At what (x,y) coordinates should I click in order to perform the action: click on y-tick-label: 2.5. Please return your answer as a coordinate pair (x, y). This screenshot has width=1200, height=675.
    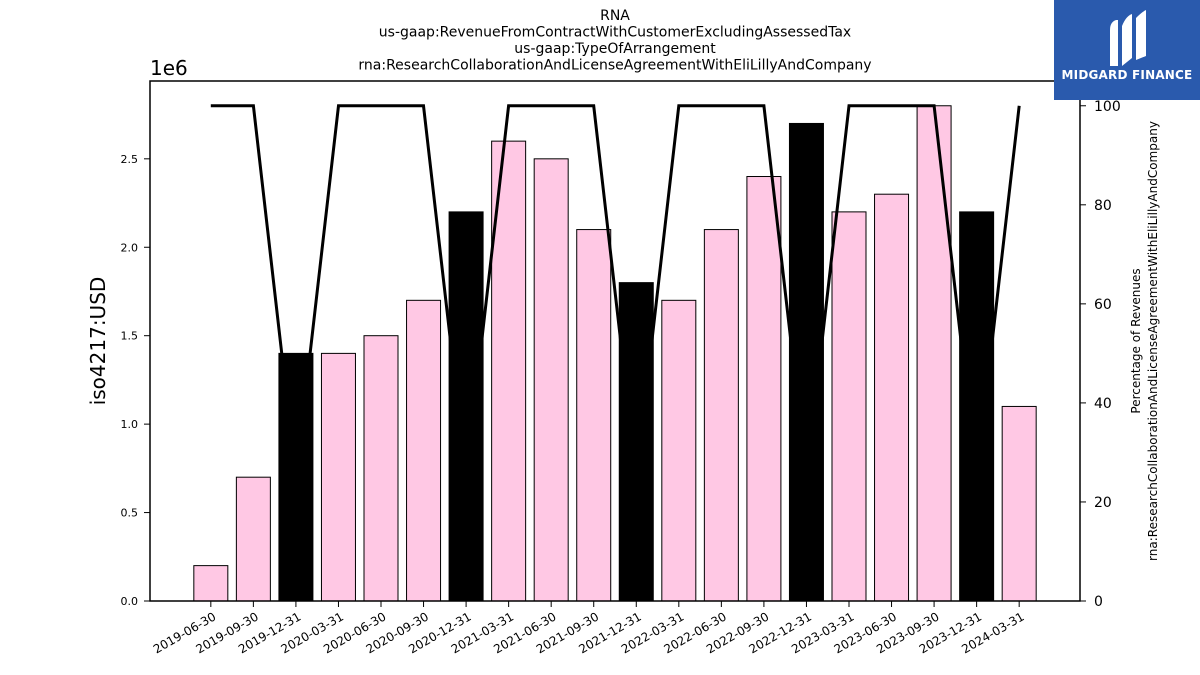
    Looking at the image, I should click on (130, 159).